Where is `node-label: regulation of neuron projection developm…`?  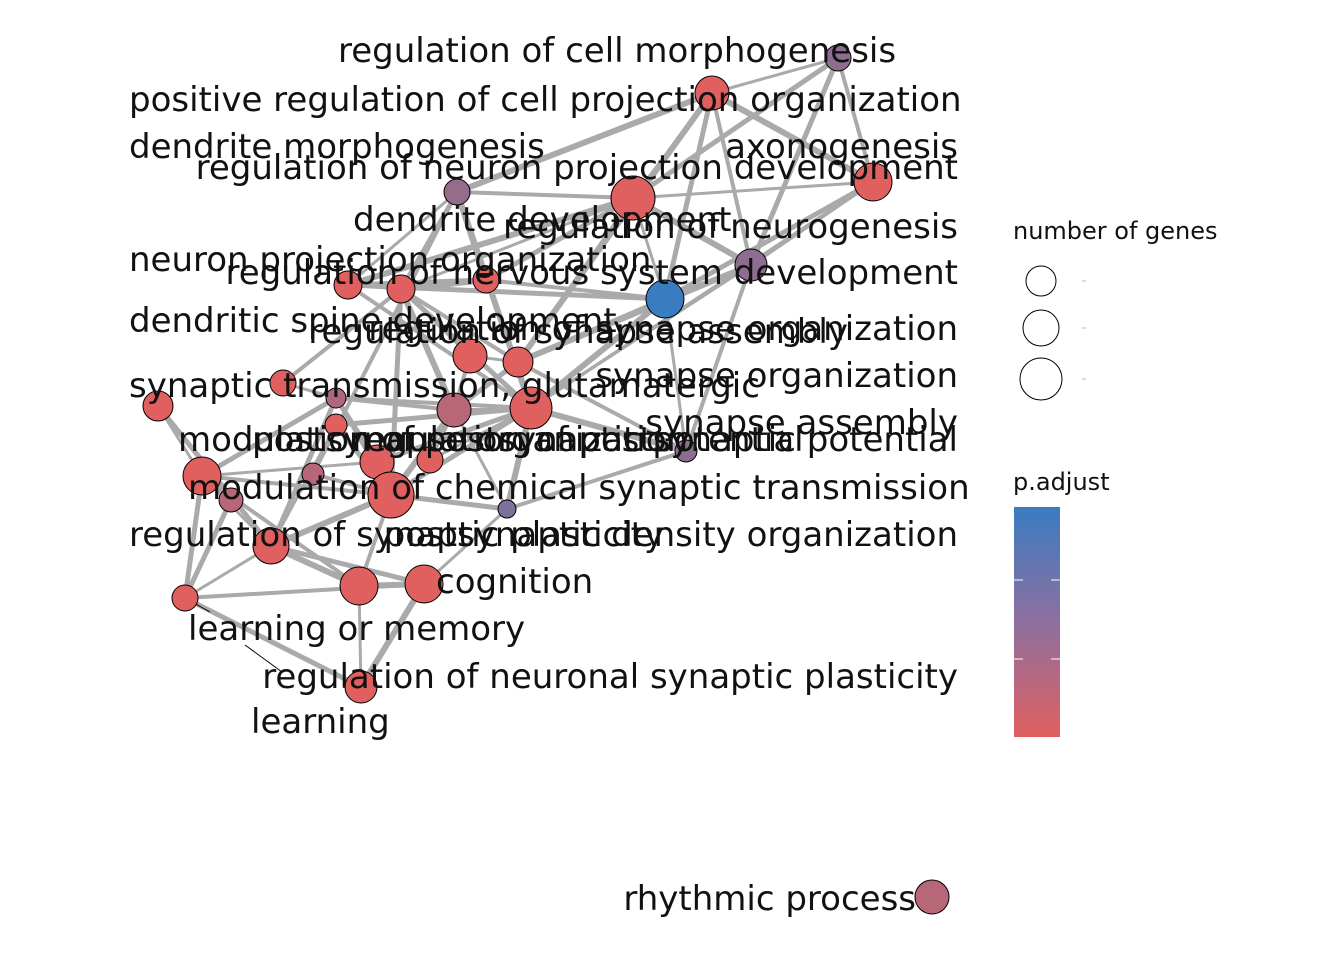
node-label: regulation of neuron projection developm… is located at coordinates (577, 168).